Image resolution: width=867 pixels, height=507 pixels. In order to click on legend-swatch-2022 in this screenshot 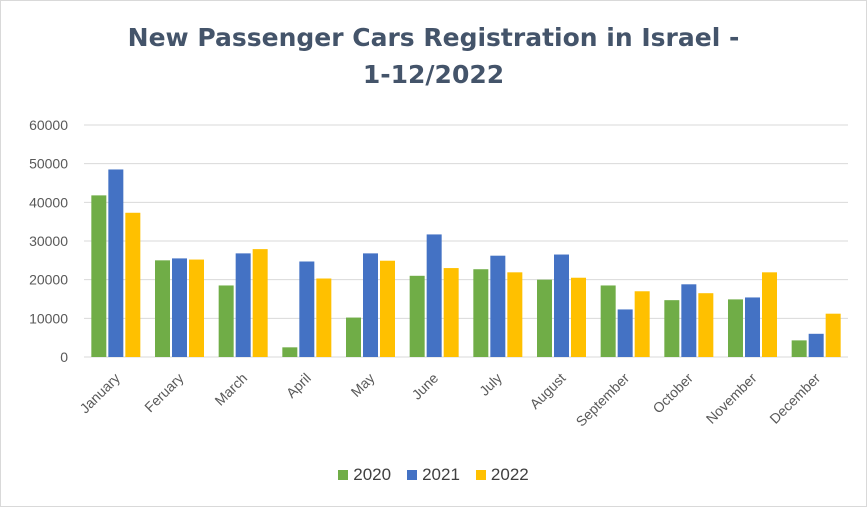, I will do `click(480, 475)`.